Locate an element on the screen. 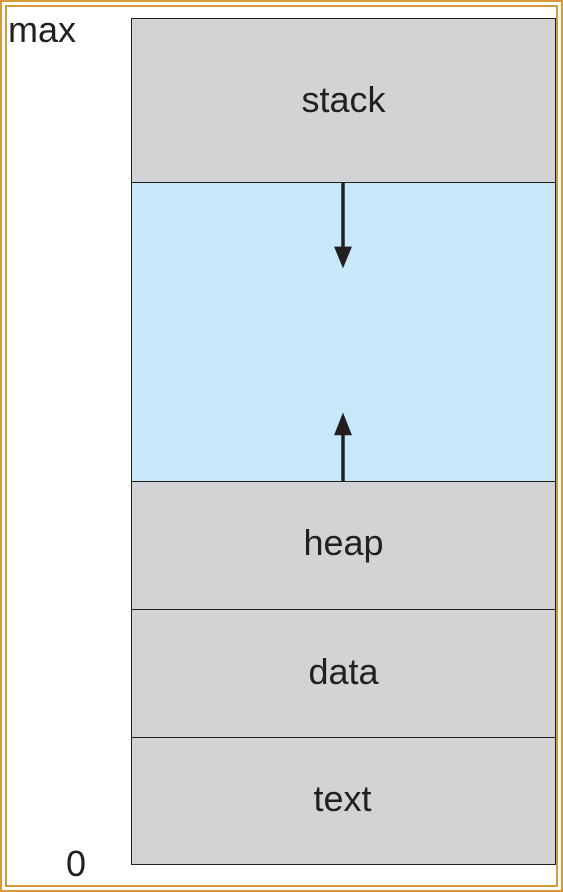 Image resolution: width=563 pixels, height=892 pixels. address-max-label: max is located at coordinates (42, 29).